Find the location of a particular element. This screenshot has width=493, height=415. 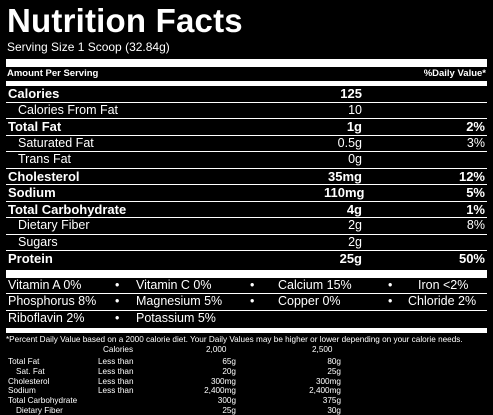

nutrient-label: Calories From Fat is located at coordinates (68, 109).